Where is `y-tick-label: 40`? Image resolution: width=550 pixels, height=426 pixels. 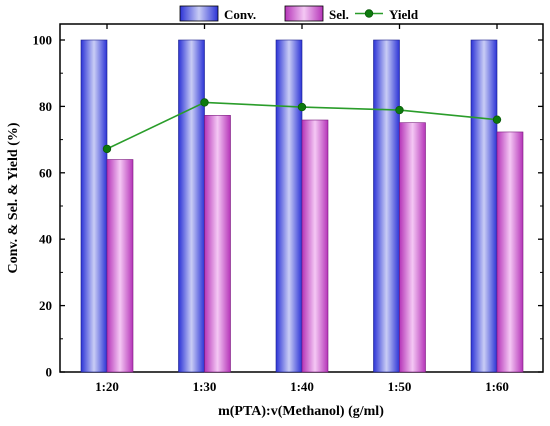 y-tick-label: 40 is located at coordinates (45, 239).